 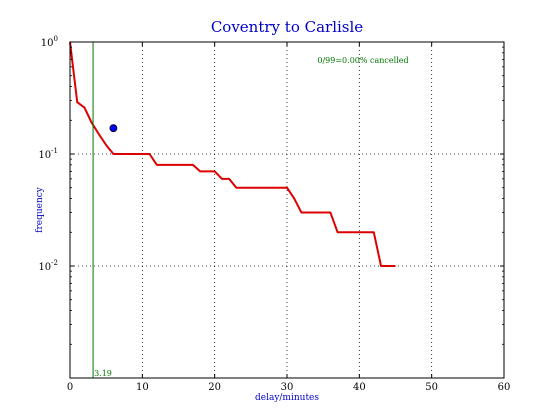 I want to click on x-tick-label: 20, so click(x=214, y=387).